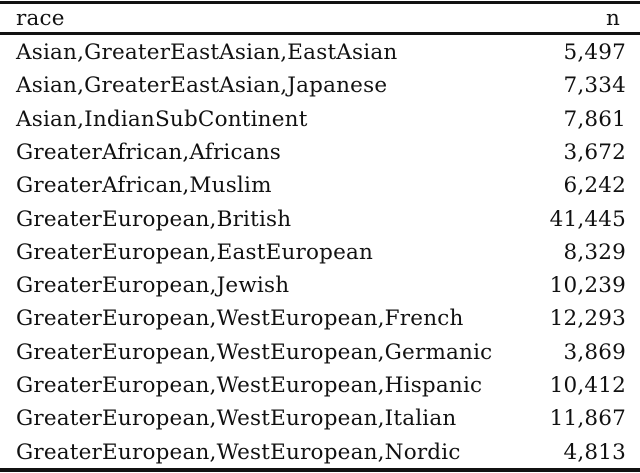 This screenshot has height=473, width=640. I want to click on n-cell: 10,412, so click(587, 385).